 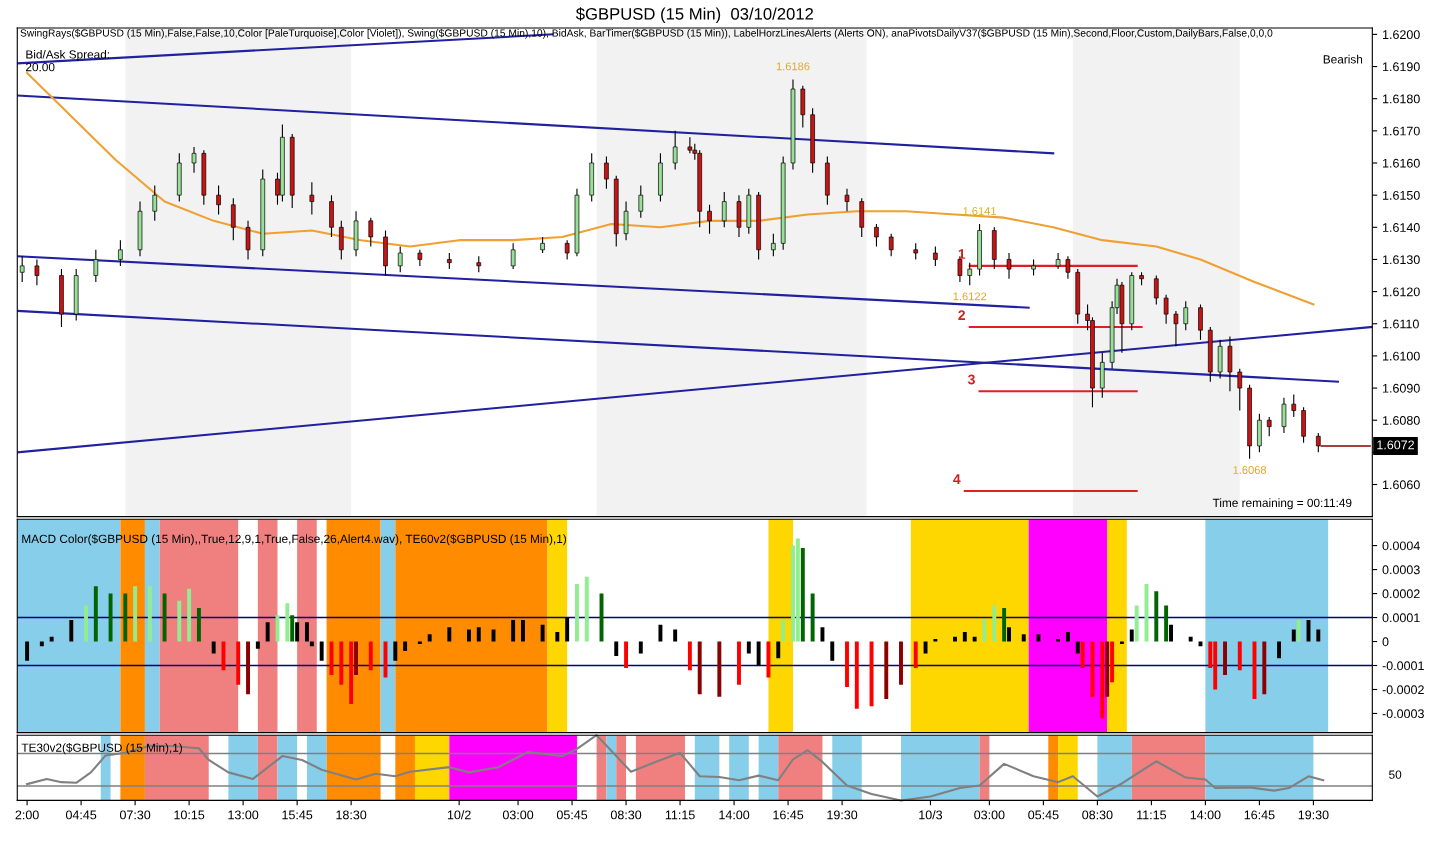 I want to click on annotation: 1.6072, so click(x=1395, y=445).